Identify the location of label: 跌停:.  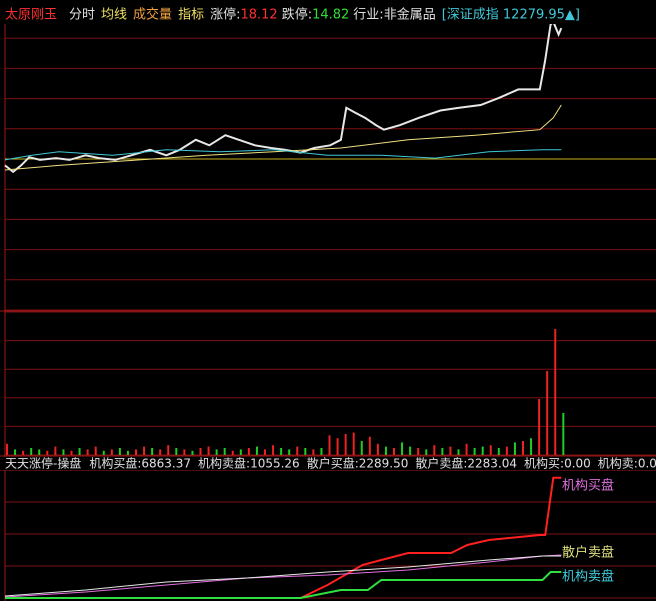
(297, 15).